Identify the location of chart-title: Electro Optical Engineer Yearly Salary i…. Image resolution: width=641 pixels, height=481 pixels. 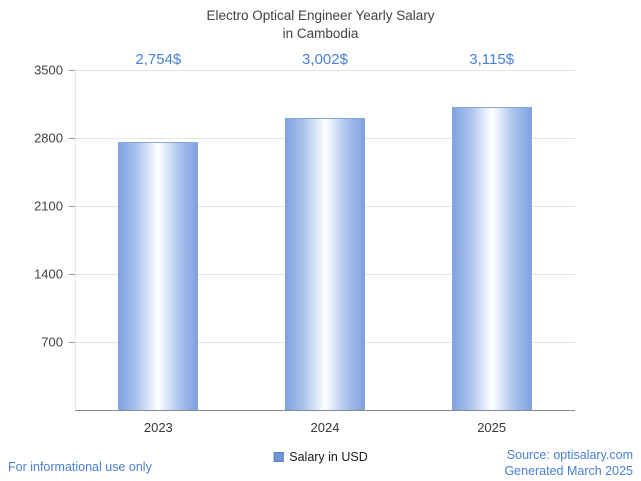
(320, 25).